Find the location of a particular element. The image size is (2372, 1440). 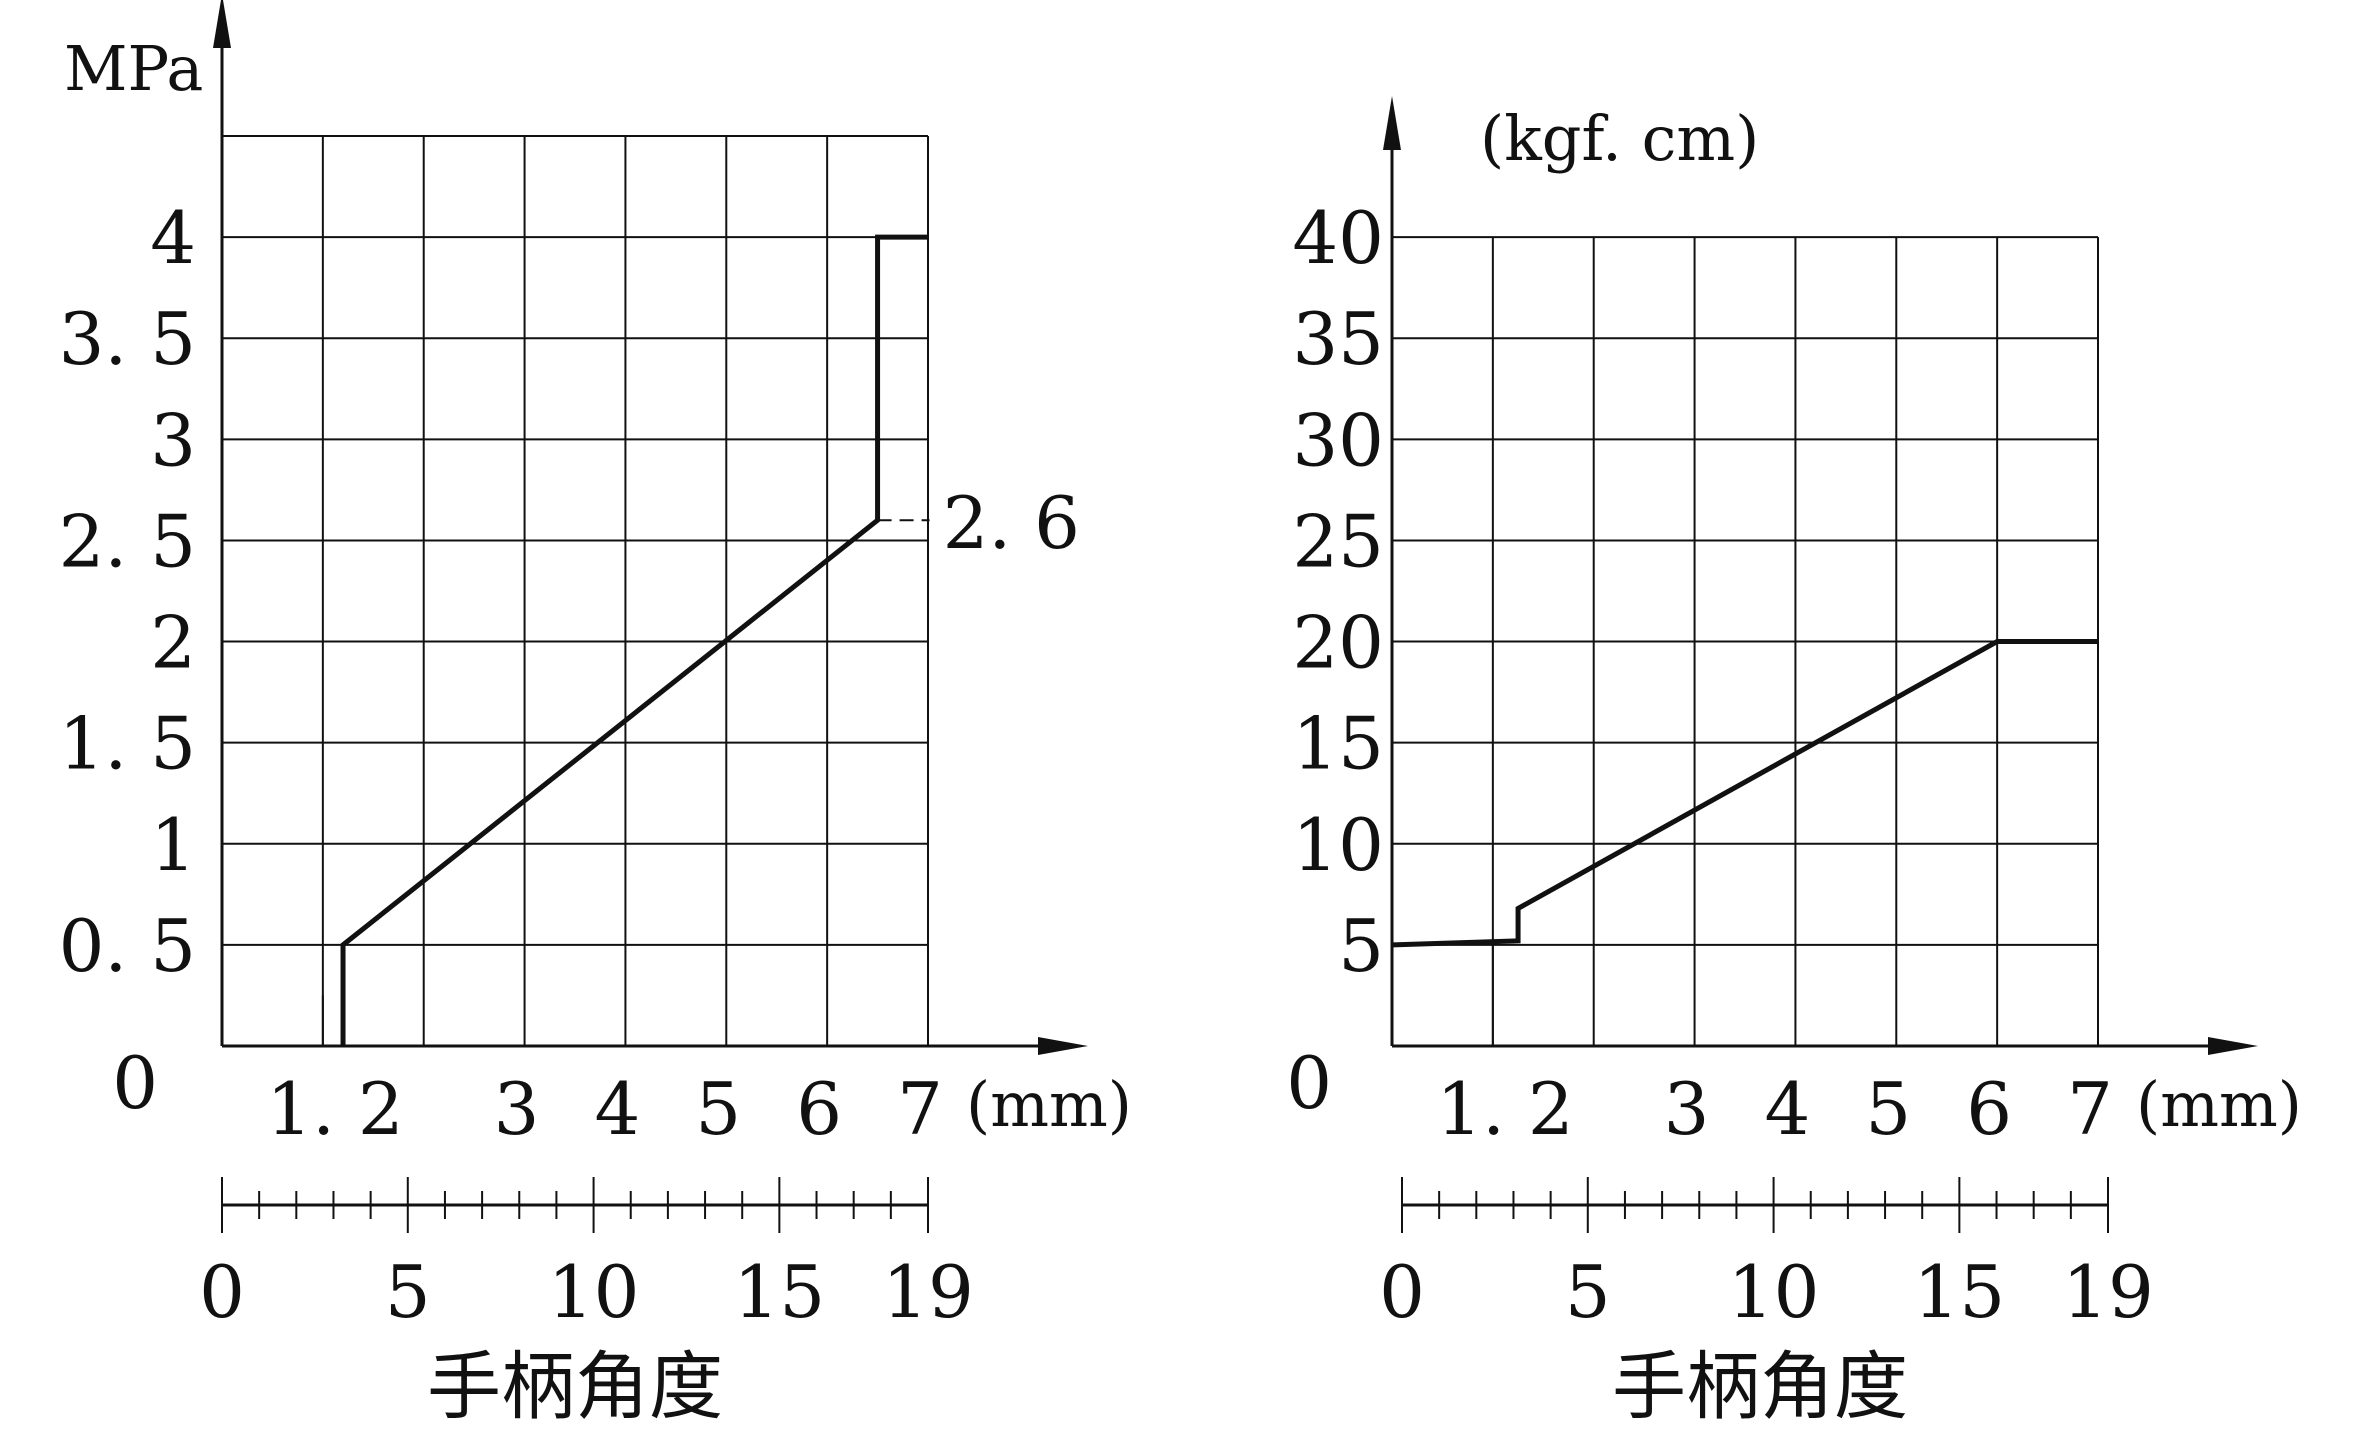

y-tick-label: 30 is located at coordinates (1338, 440).